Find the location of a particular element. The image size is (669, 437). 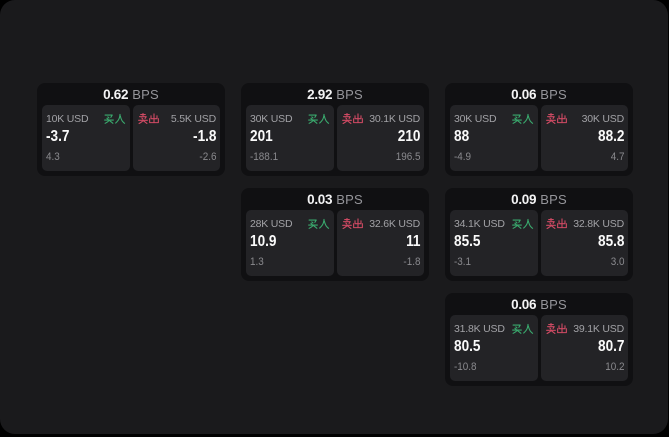

sell-delta: 3.0 is located at coordinates (617, 262).